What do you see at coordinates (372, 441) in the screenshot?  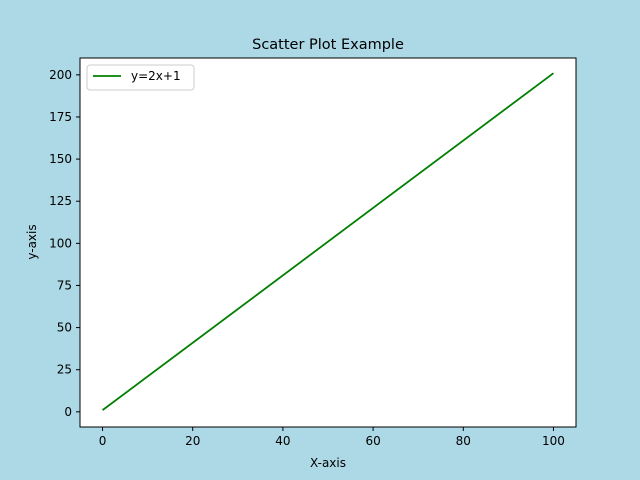 I see `x-tick-label: 60` at bounding box center [372, 441].